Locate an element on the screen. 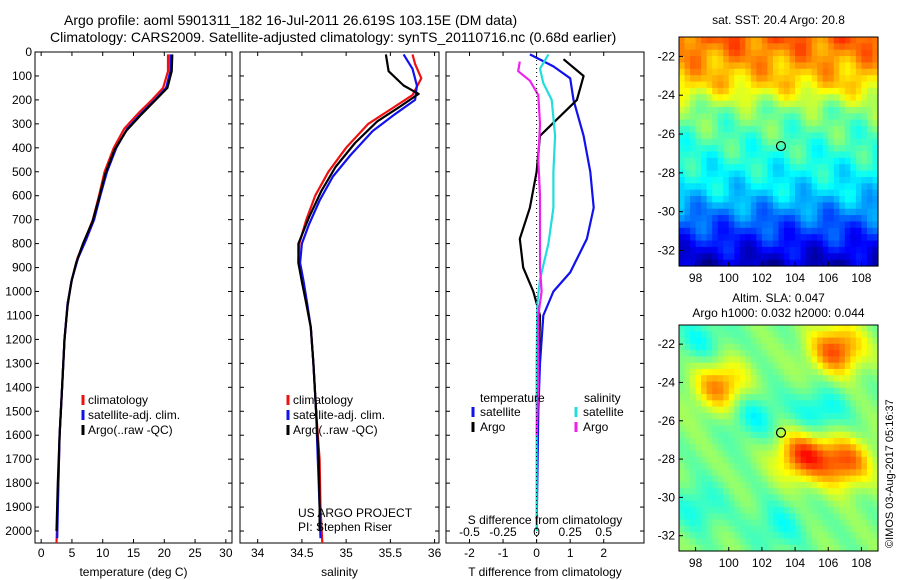 The image size is (900, 580). diff-legend-label: Argo is located at coordinates (493, 427).